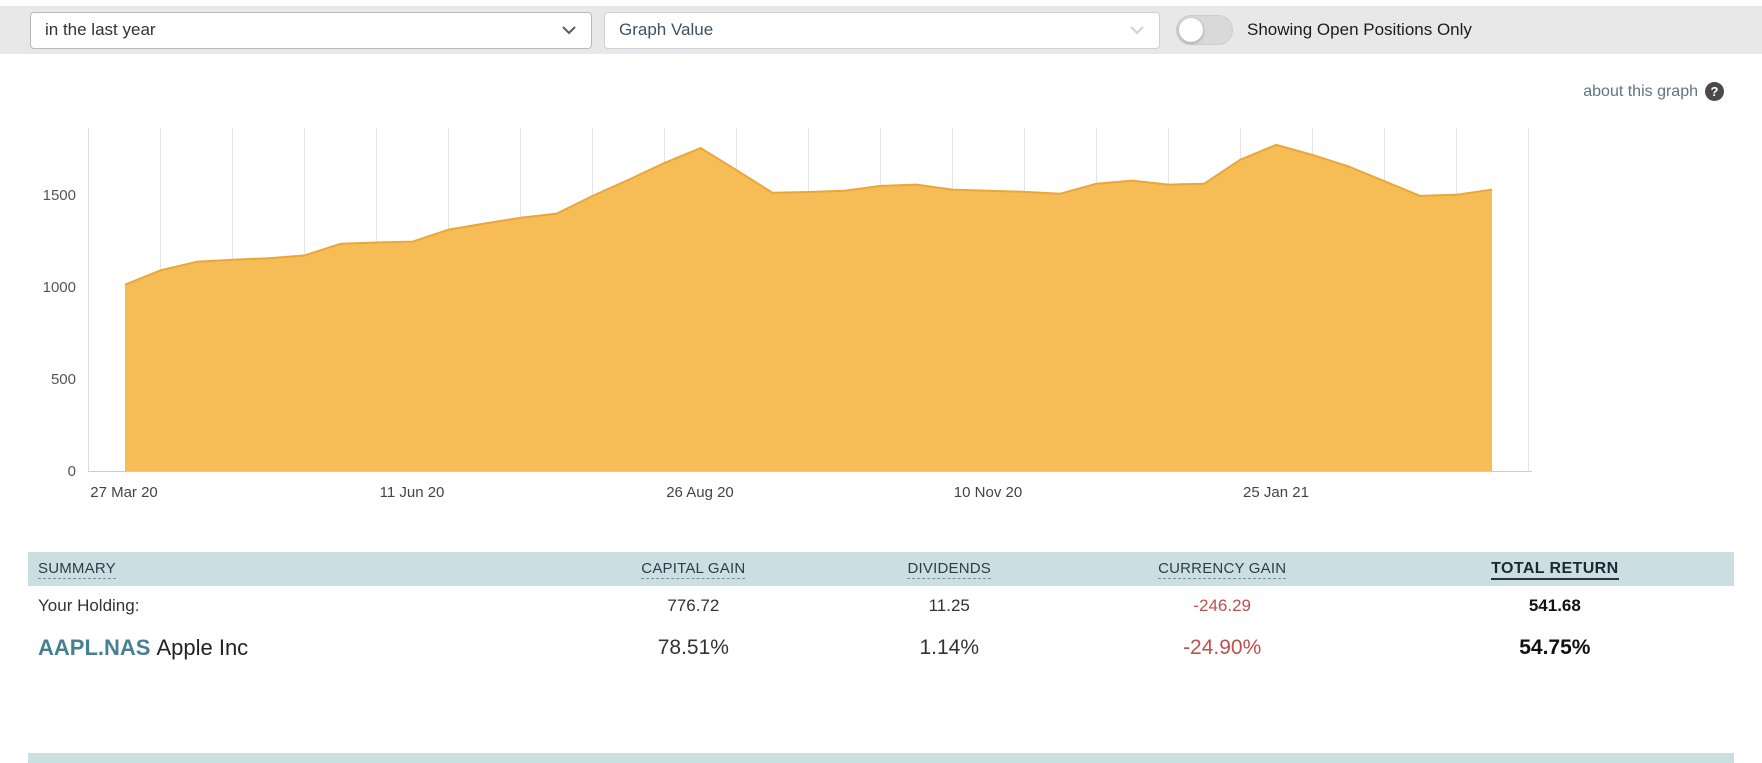 This screenshot has width=1762, height=763. Describe the element at coordinates (63, 379) in the screenshot. I see `y-axis-tick: 500` at that location.